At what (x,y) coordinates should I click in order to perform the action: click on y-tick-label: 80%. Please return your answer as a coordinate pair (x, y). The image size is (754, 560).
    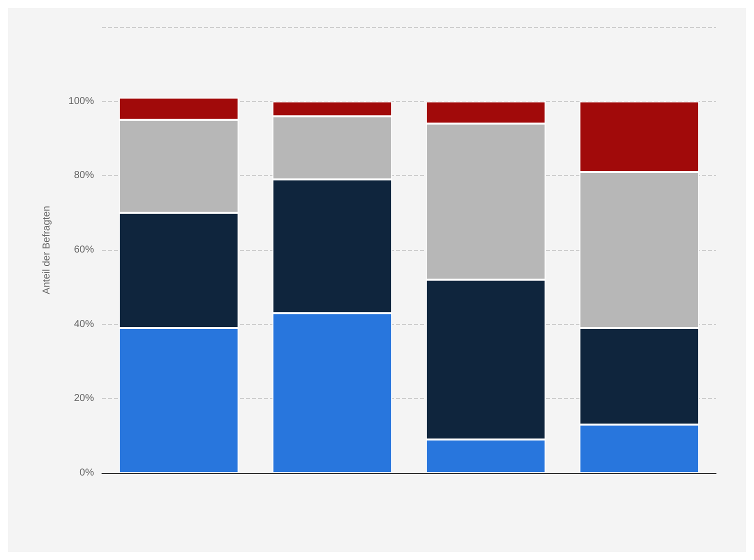
    Looking at the image, I should click on (84, 176).